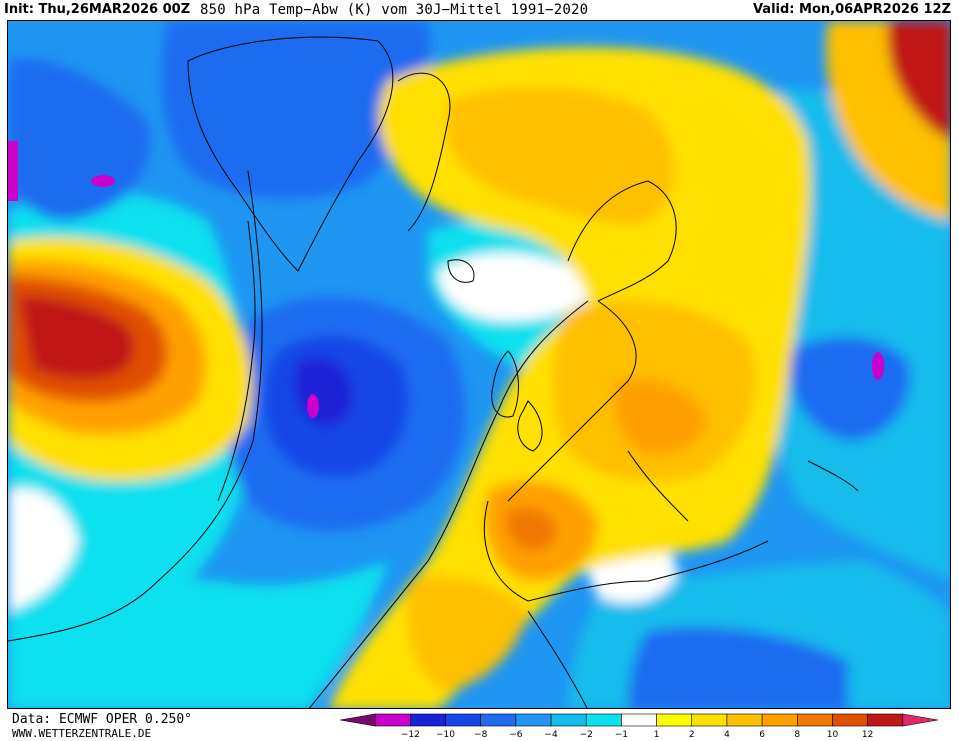 The image size is (959, 741). What do you see at coordinates (467, 634) in the screenshot?
I see `warm-zone-morocco` at bounding box center [467, 634].